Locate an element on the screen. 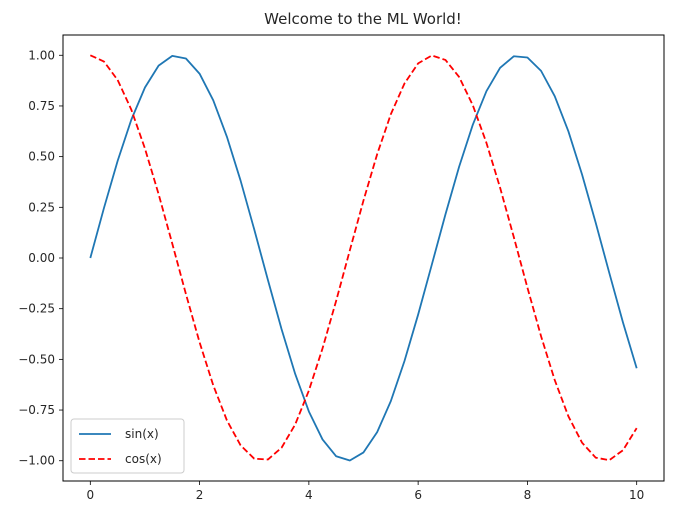 The width and height of the screenshot is (692, 515). x-axis: 0 2 4 6 8 10 is located at coordinates (365, 491).